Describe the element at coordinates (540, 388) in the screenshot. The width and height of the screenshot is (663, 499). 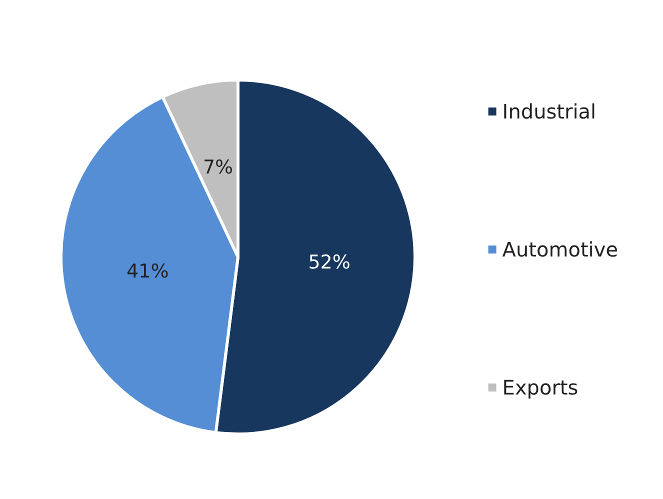
I see `legend-label: Exports` at that location.